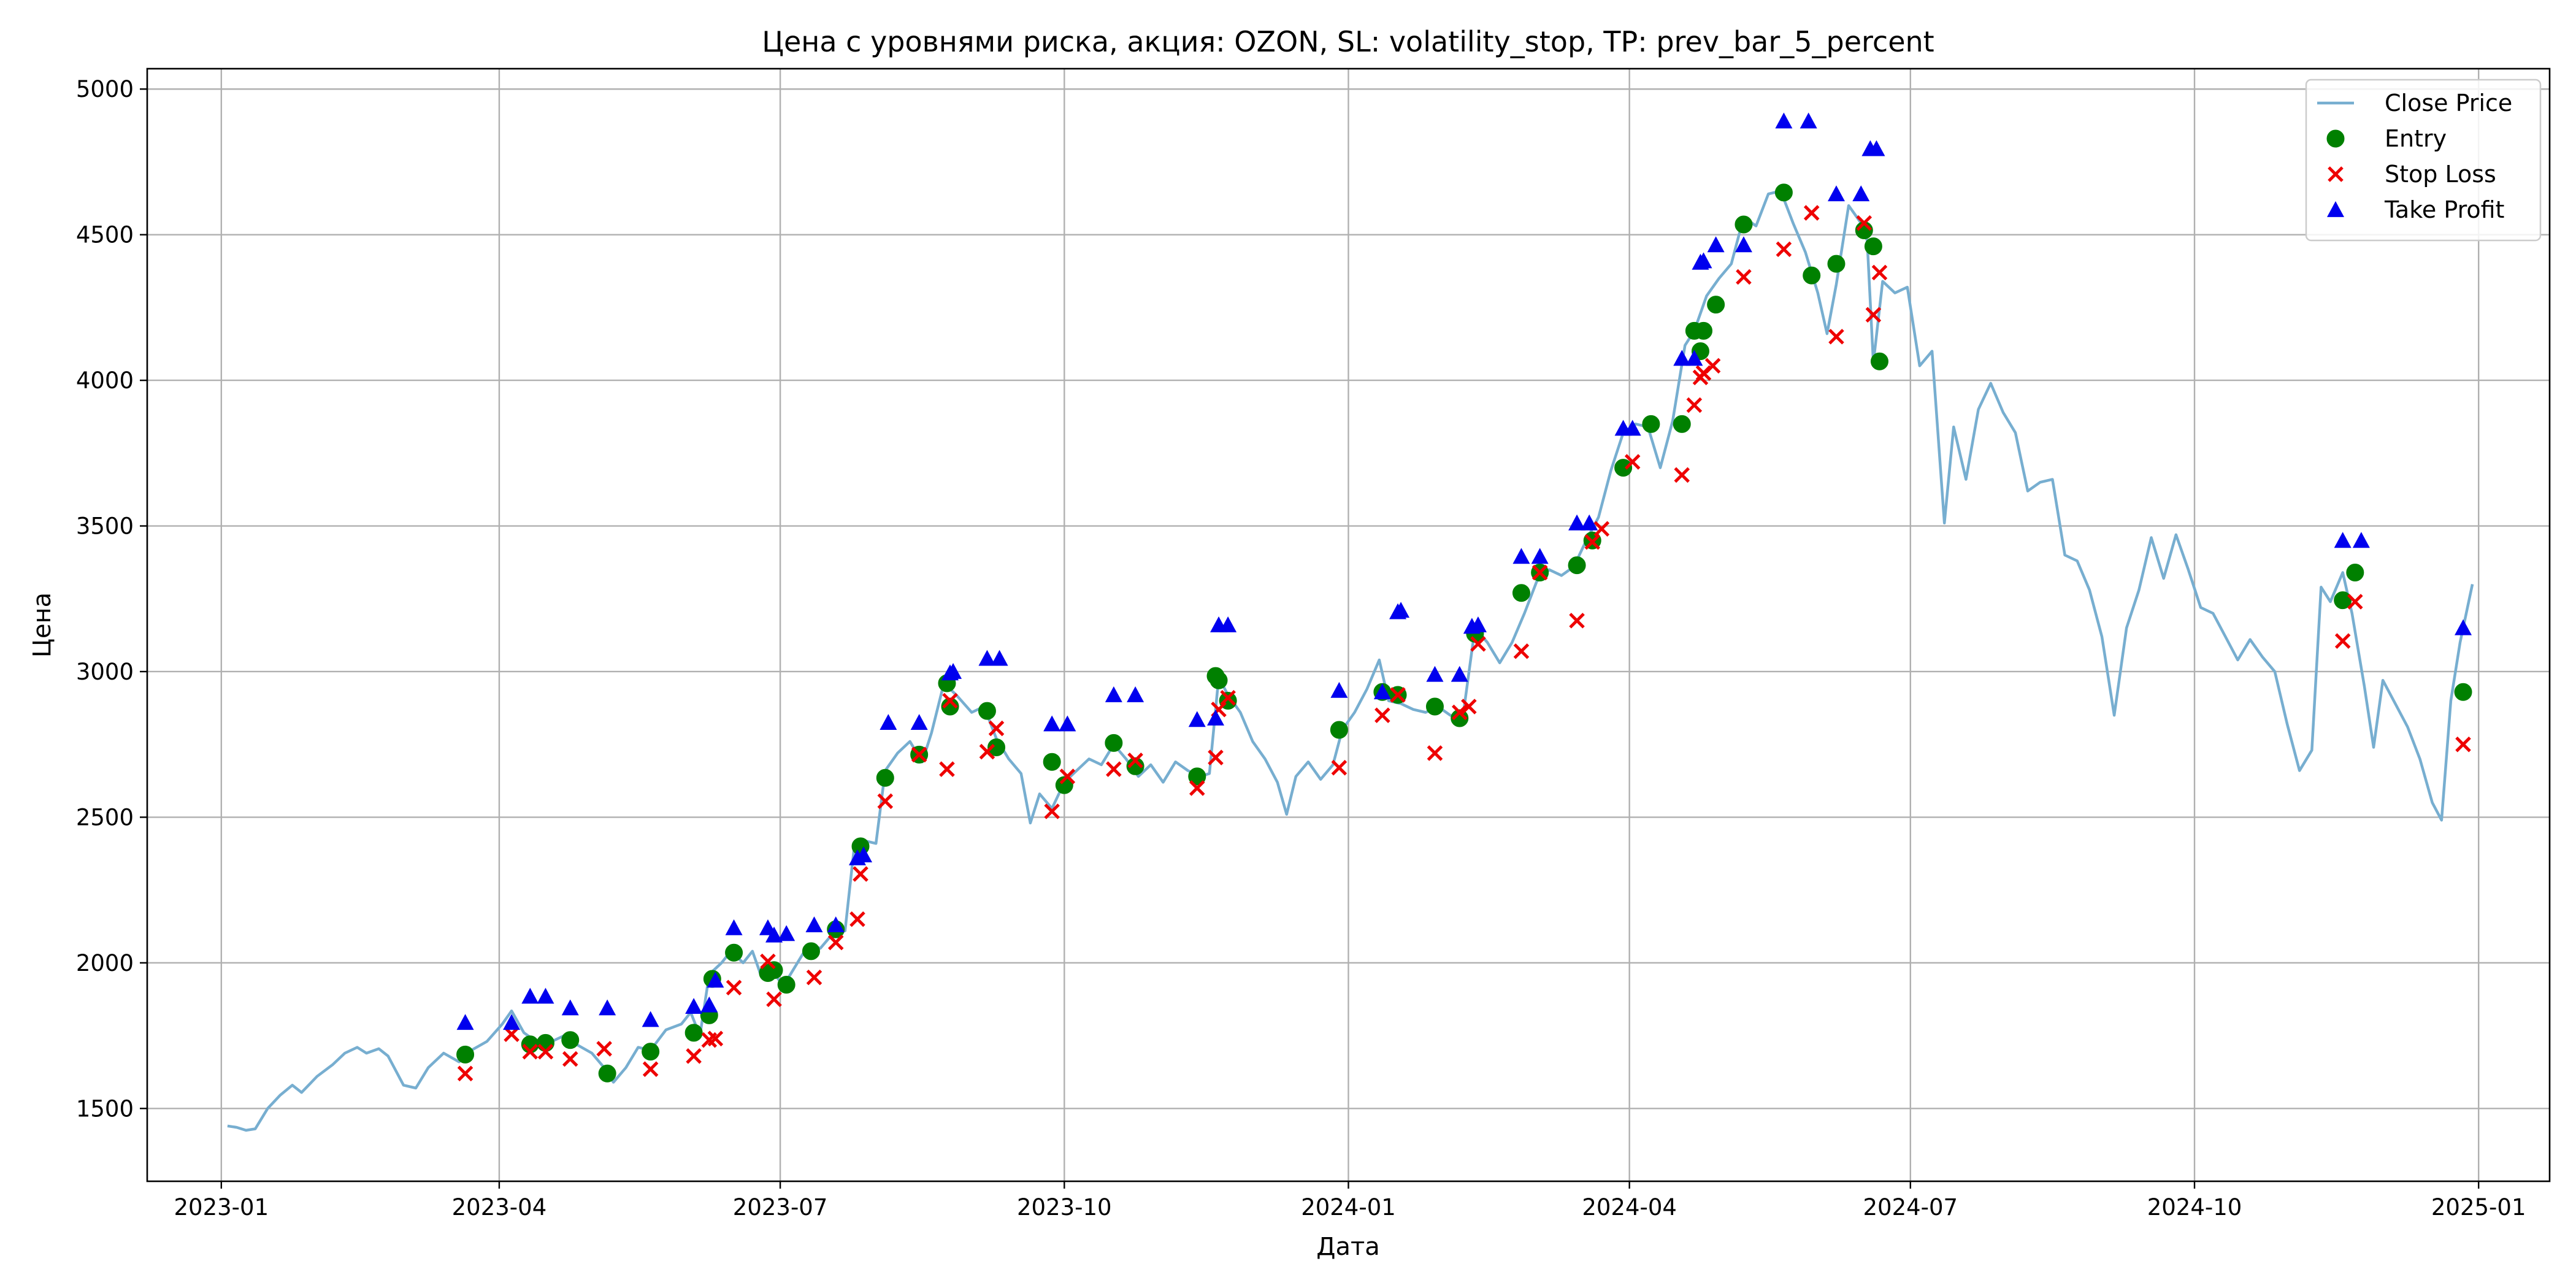  What do you see at coordinates (105, 235) in the screenshot?
I see `y-tick-label: 4500` at bounding box center [105, 235].